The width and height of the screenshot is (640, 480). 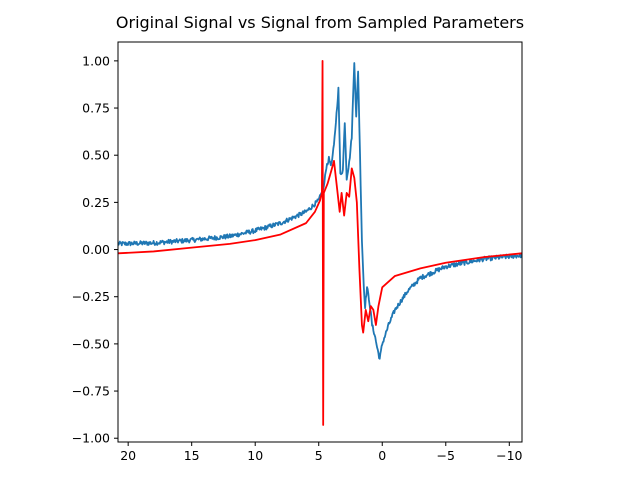 I want to click on y-tick-label: −0.75, so click(x=91, y=391).